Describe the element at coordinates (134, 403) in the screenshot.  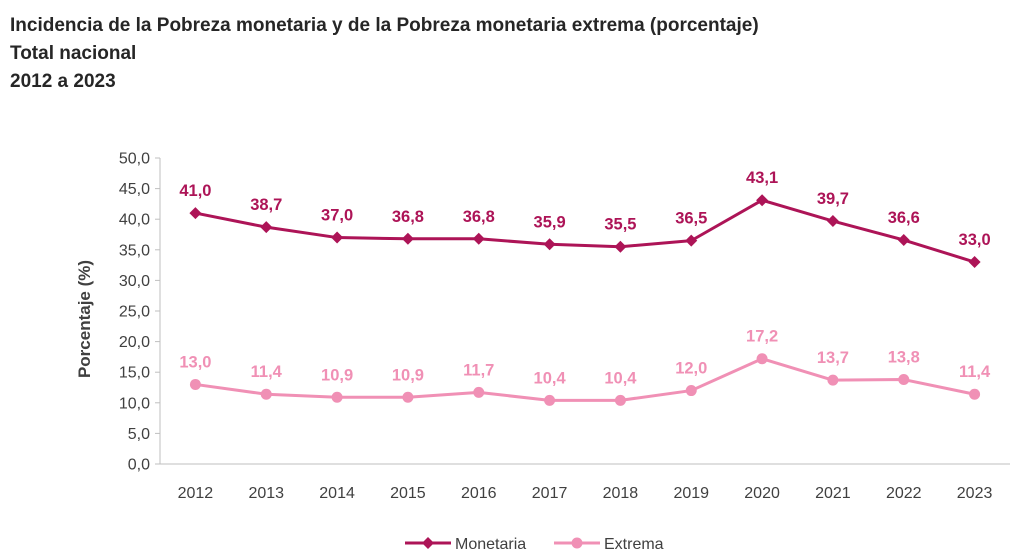
I see `y-tick-label: 10,0` at that location.